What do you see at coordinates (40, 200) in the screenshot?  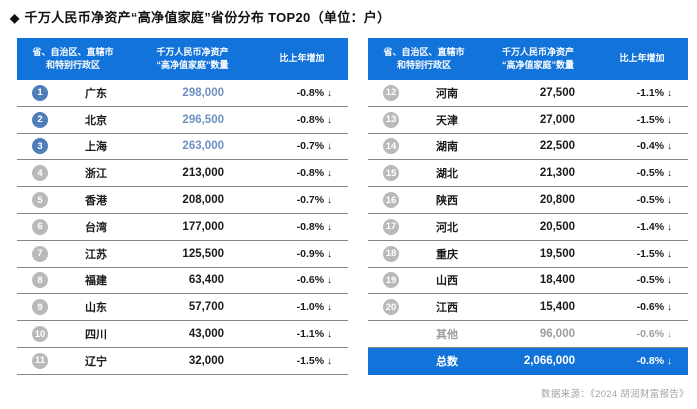 I see `rank-cell: 5` at bounding box center [40, 200].